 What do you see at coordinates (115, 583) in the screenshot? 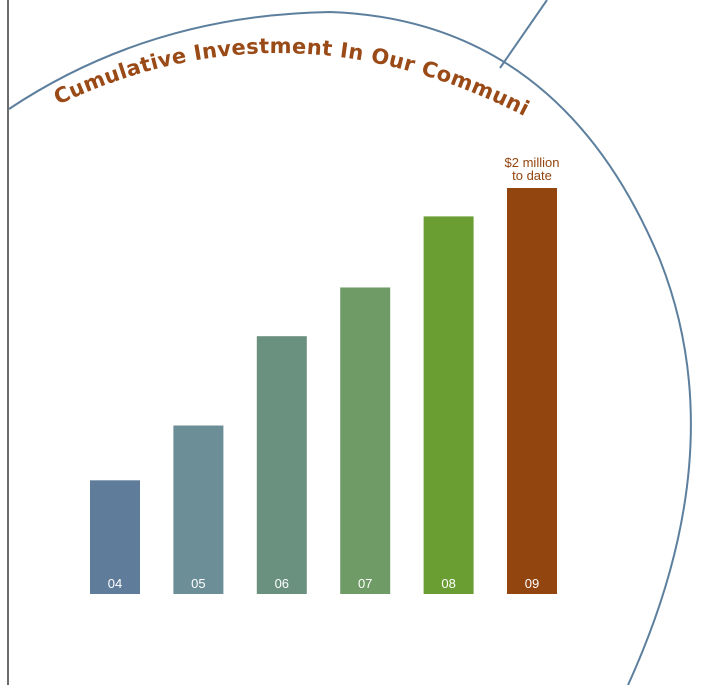
I see `tick-label-04: 04` at bounding box center [115, 583].